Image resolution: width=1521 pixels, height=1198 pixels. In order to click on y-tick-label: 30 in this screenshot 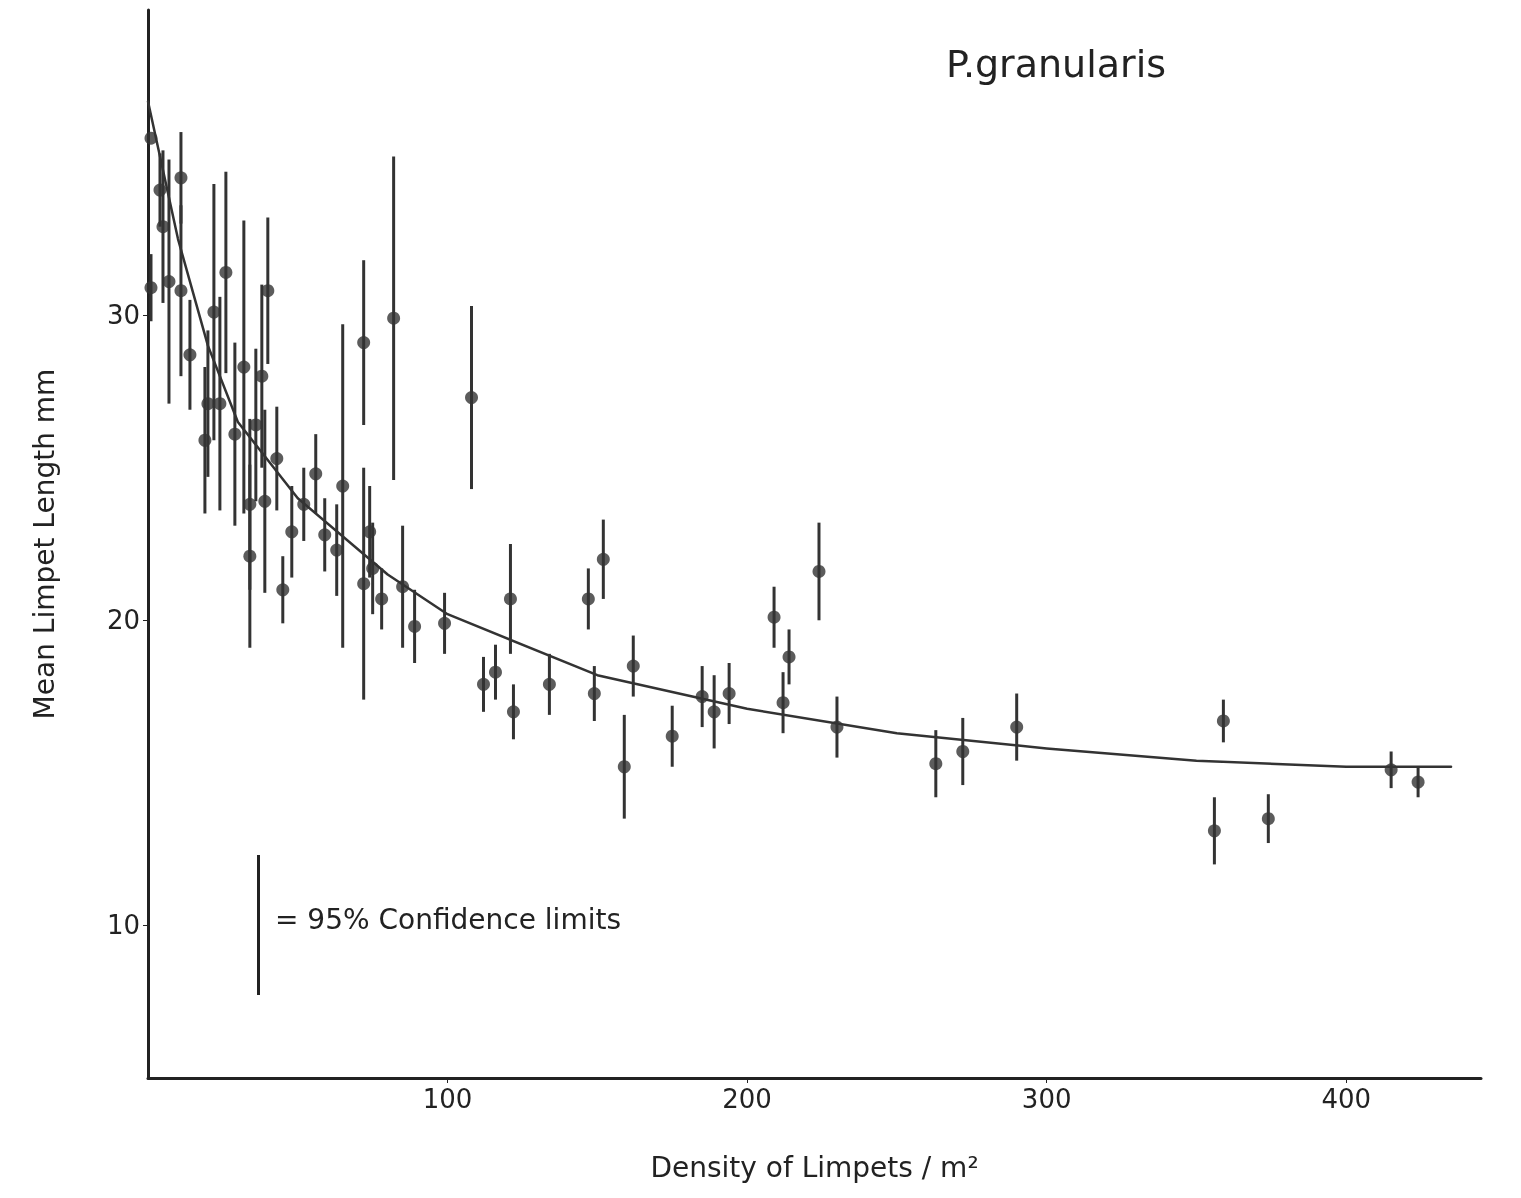, I will do `click(123, 315)`.